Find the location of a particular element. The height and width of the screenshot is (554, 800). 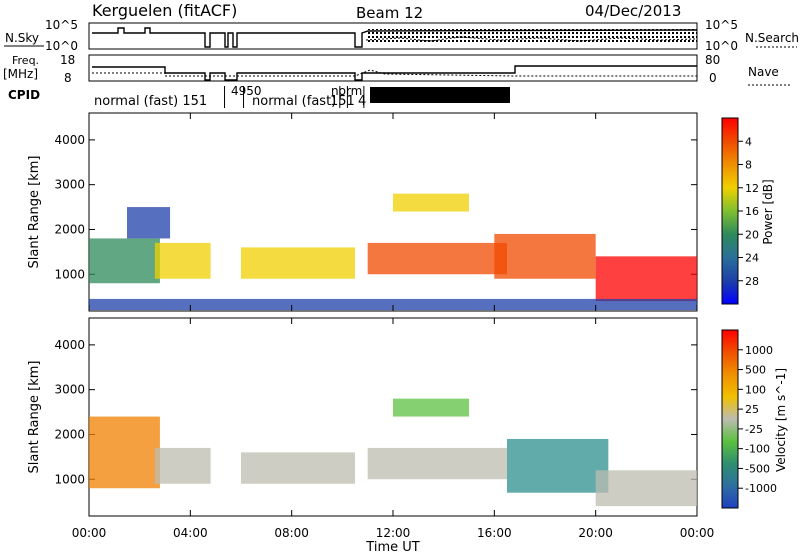

power-colorbar-rect is located at coordinates (730, 211).